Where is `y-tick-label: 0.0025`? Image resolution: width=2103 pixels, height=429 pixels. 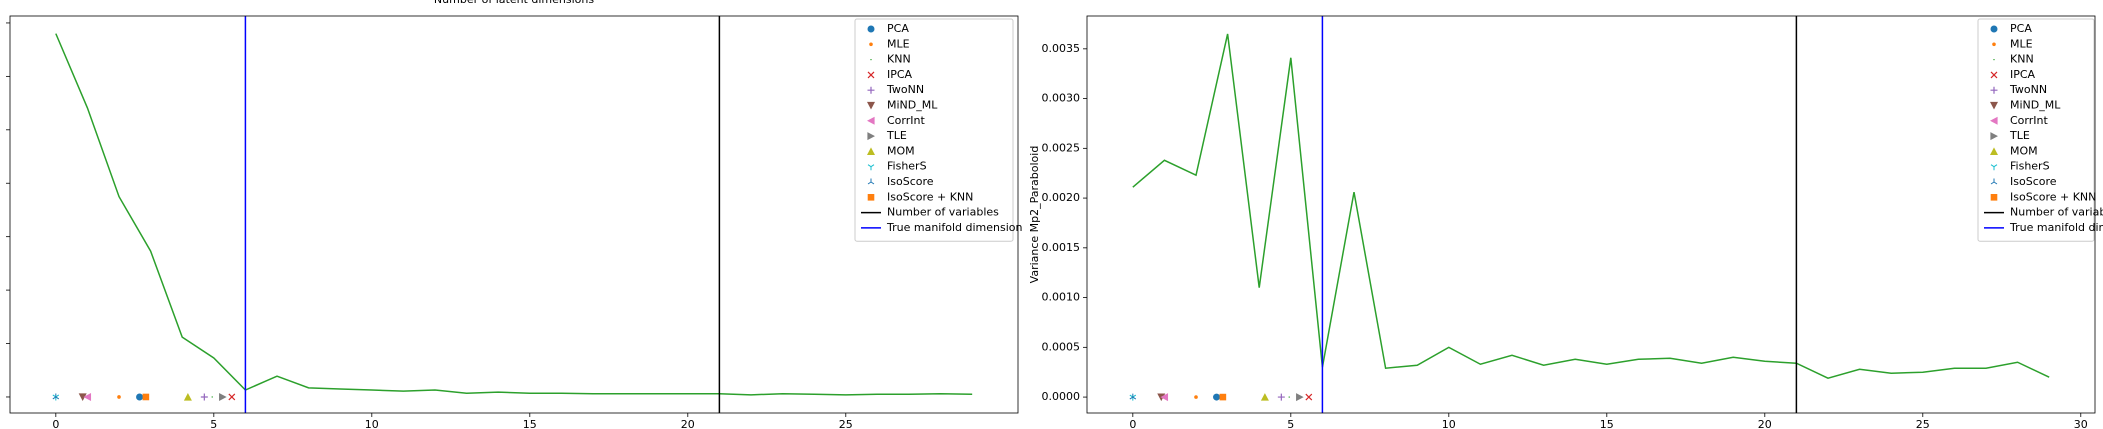 y-tick-label: 0.0025 is located at coordinates (1061, 147).